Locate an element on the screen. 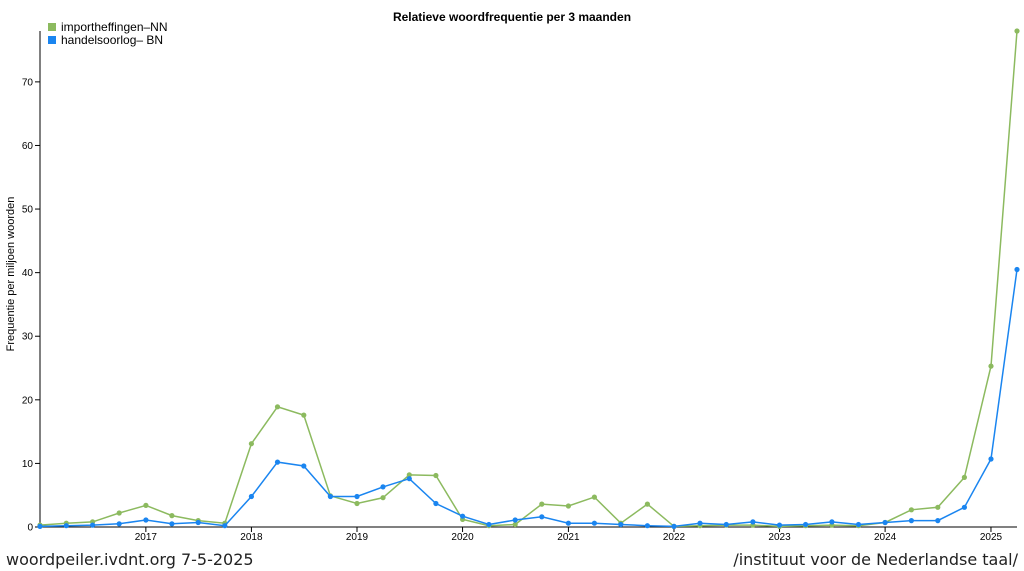  legend-label-2: handelsoorlog– BN is located at coordinates (112, 40).